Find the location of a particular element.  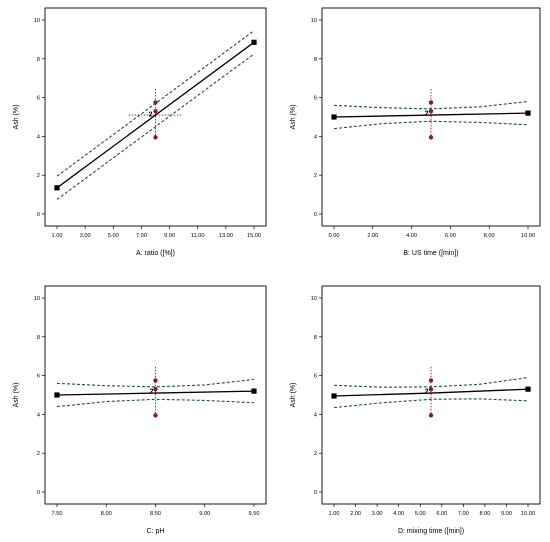

x-tick-label: 15.00 is located at coordinates (254, 236).